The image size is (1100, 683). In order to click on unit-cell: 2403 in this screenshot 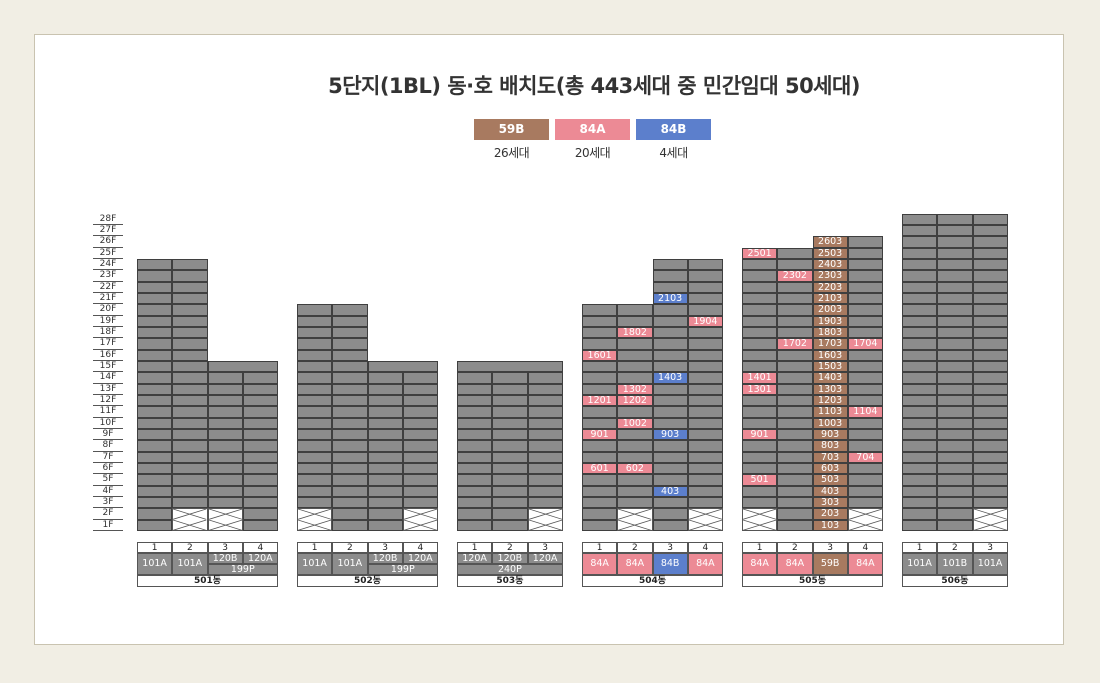, I will do `click(830, 265)`.